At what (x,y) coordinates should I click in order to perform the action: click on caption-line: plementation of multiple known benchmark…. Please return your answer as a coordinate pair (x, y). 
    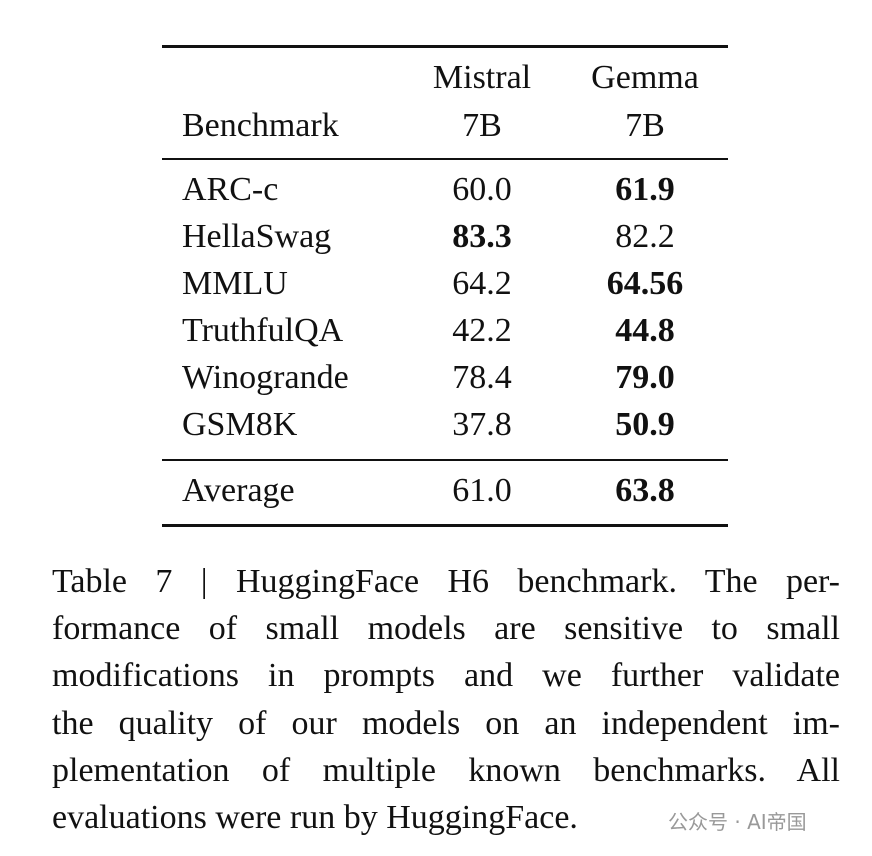
    Looking at the image, I should click on (446, 770).